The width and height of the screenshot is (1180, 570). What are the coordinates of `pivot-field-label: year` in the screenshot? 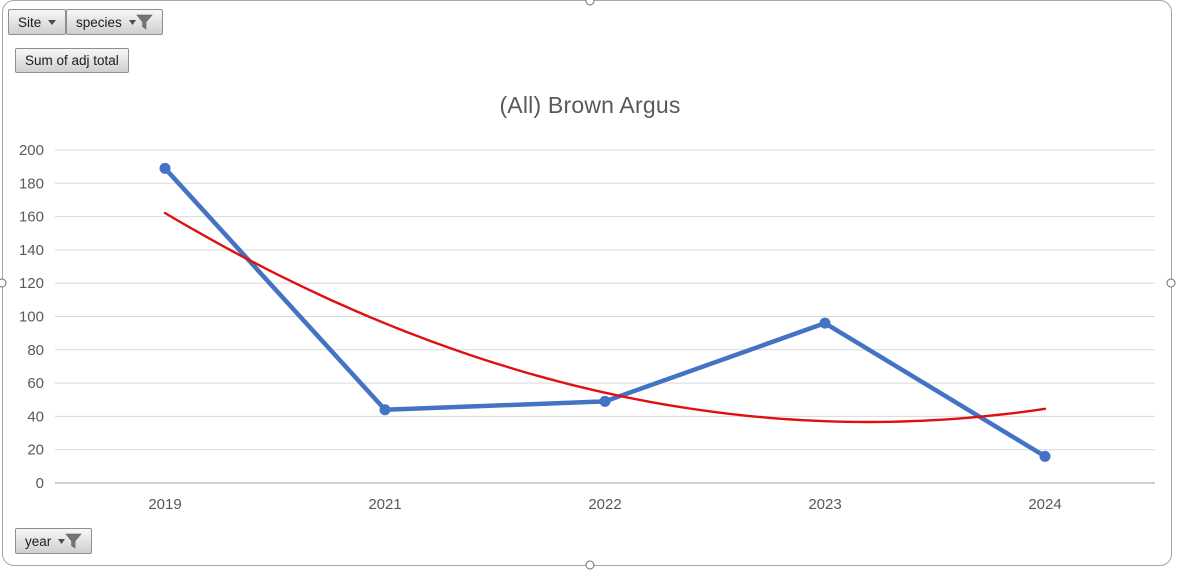 It's located at (38, 541).